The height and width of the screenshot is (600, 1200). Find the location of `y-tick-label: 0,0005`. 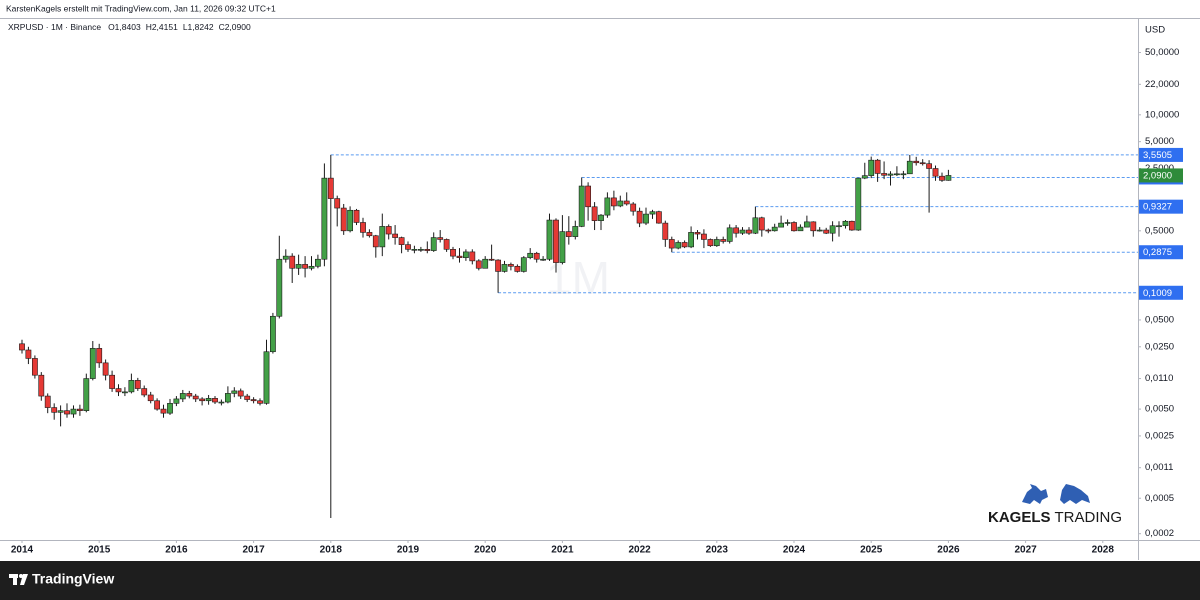

y-tick-label: 0,0005 is located at coordinates (1159, 498).